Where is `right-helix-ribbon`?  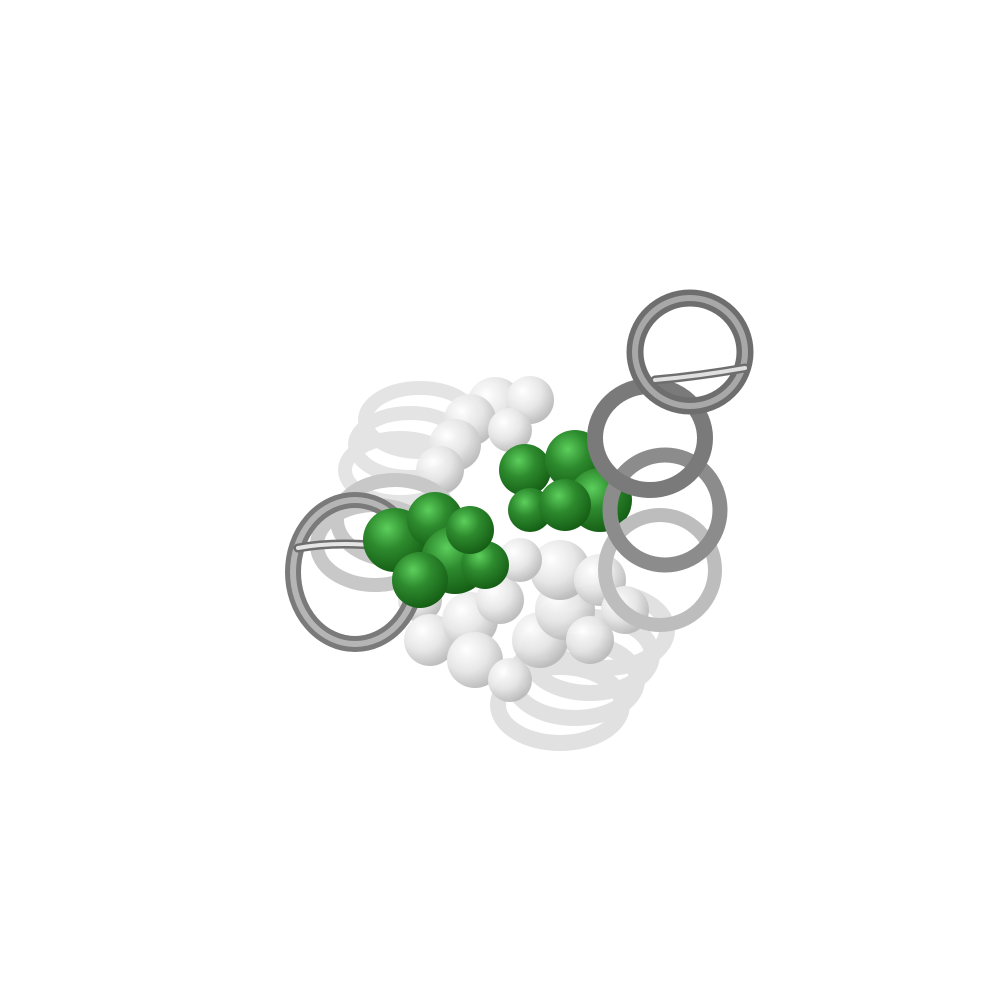
right-helix-ribbon is located at coordinates (670, 460).